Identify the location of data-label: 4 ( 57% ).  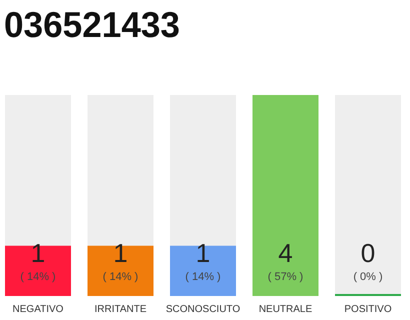
(286, 260).